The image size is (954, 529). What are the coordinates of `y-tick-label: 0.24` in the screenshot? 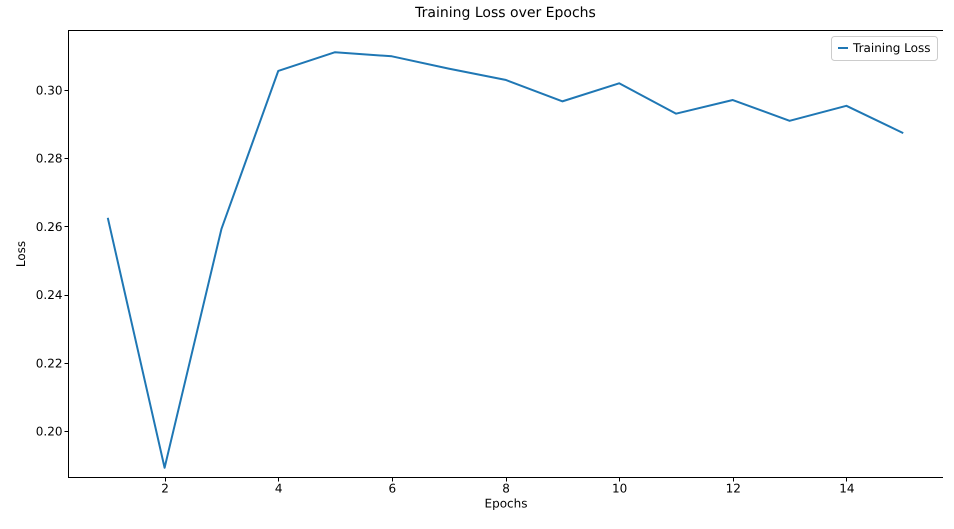 It's located at (49, 295).